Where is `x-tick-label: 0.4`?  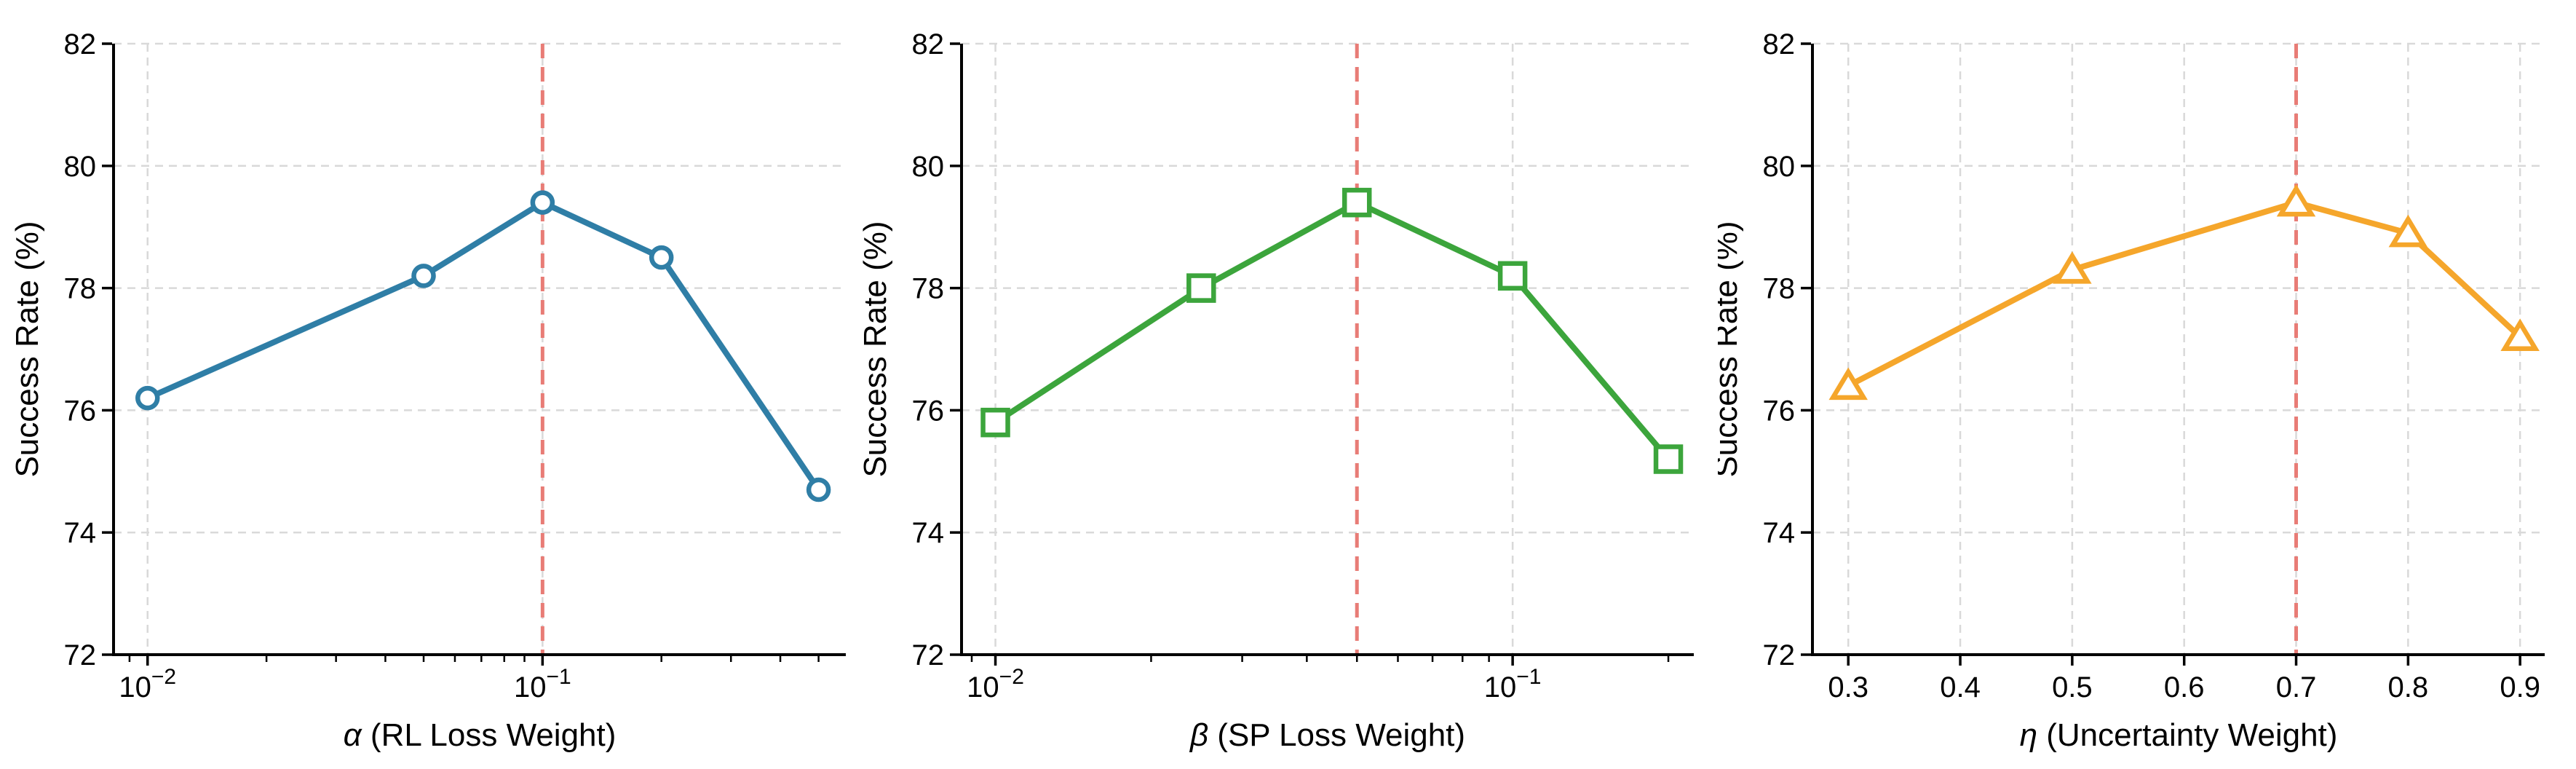
x-tick-label: 0.4 is located at coordinates (1960, 687).